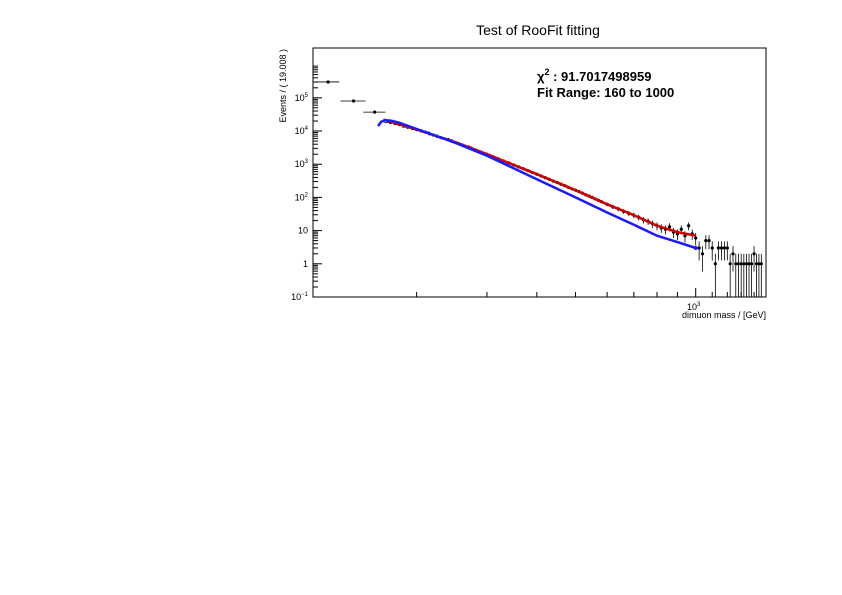  I want to click on y-tick-exponent: 3, so click(307, 162).